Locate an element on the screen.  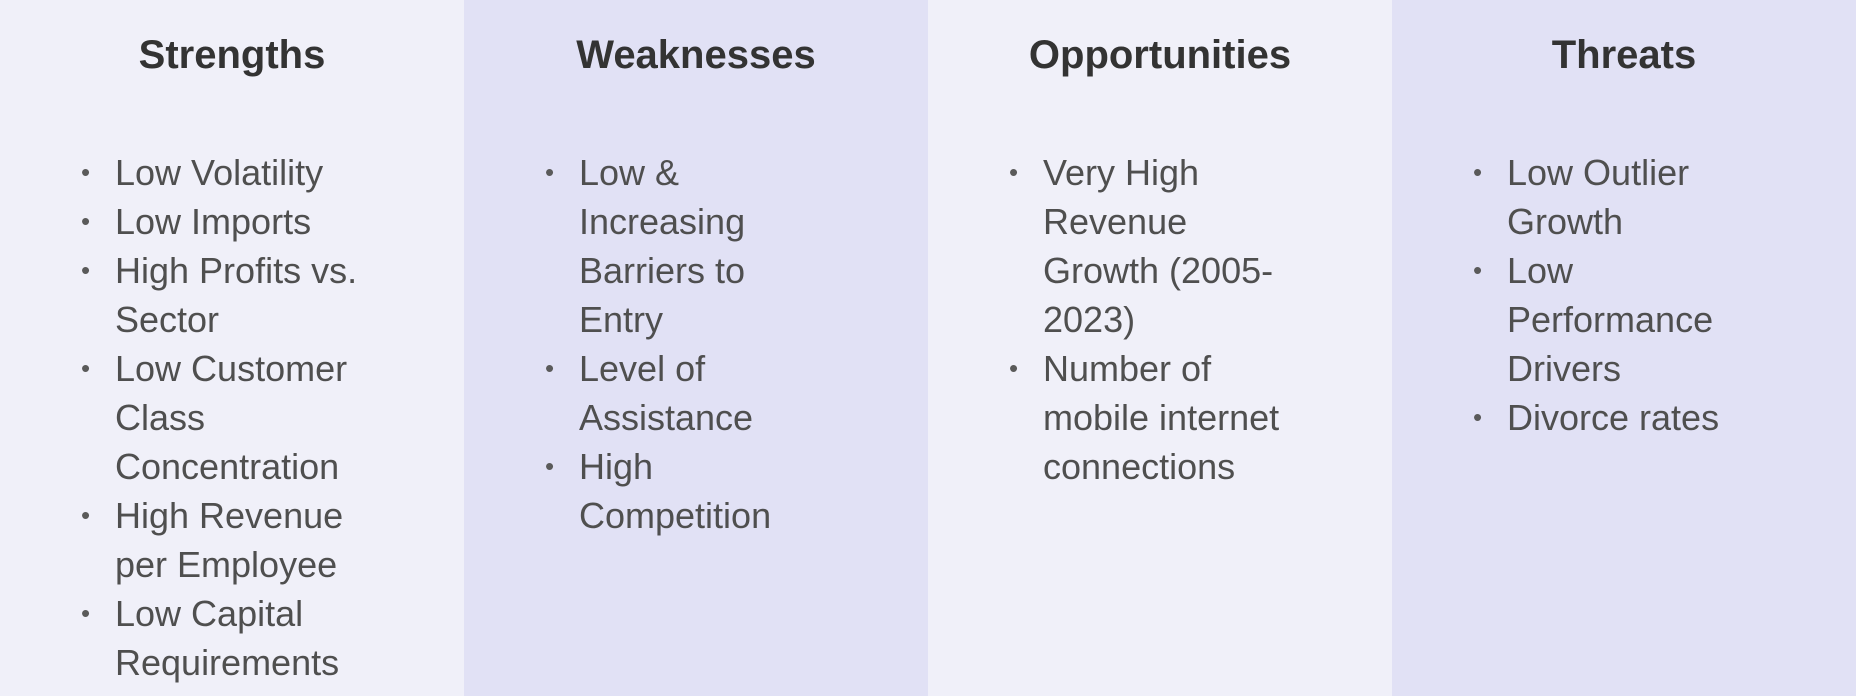
list-item: • Low Customer Class Concentration is located at coordinates (223, 417).